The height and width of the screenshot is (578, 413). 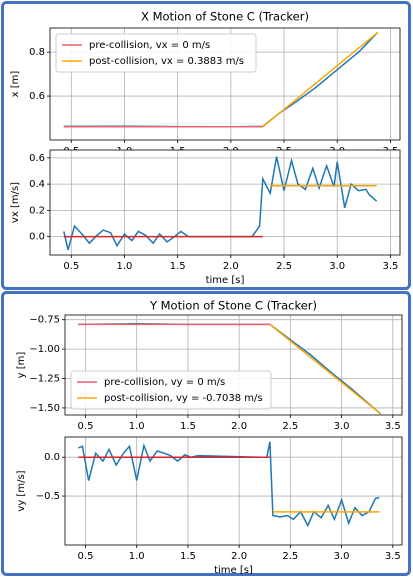 I want to click on y-axis-label: vy [m/s], so click(x=21, y=490).